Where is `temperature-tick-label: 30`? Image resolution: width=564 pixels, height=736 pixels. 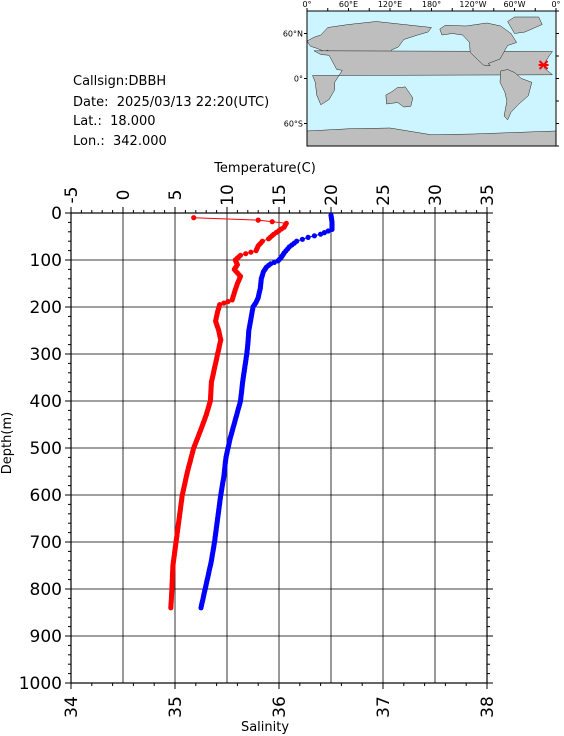
temperature-tick-label: 30 is located at coordinates (436, 195).